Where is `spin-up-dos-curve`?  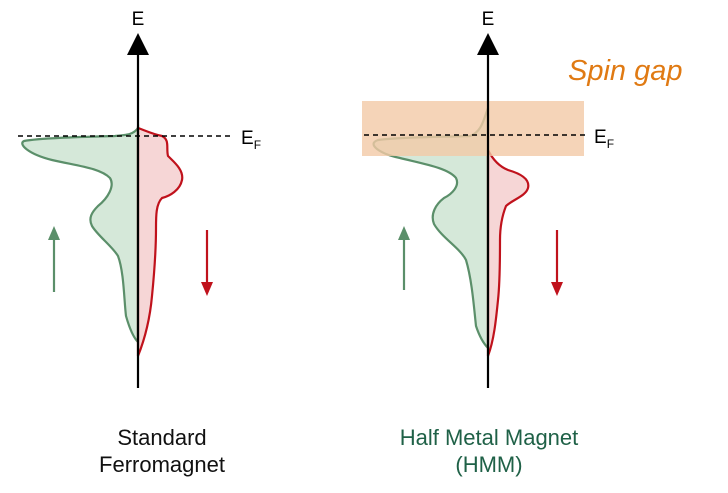
spin-up-dos-curve is located at coordinates (80, 234).